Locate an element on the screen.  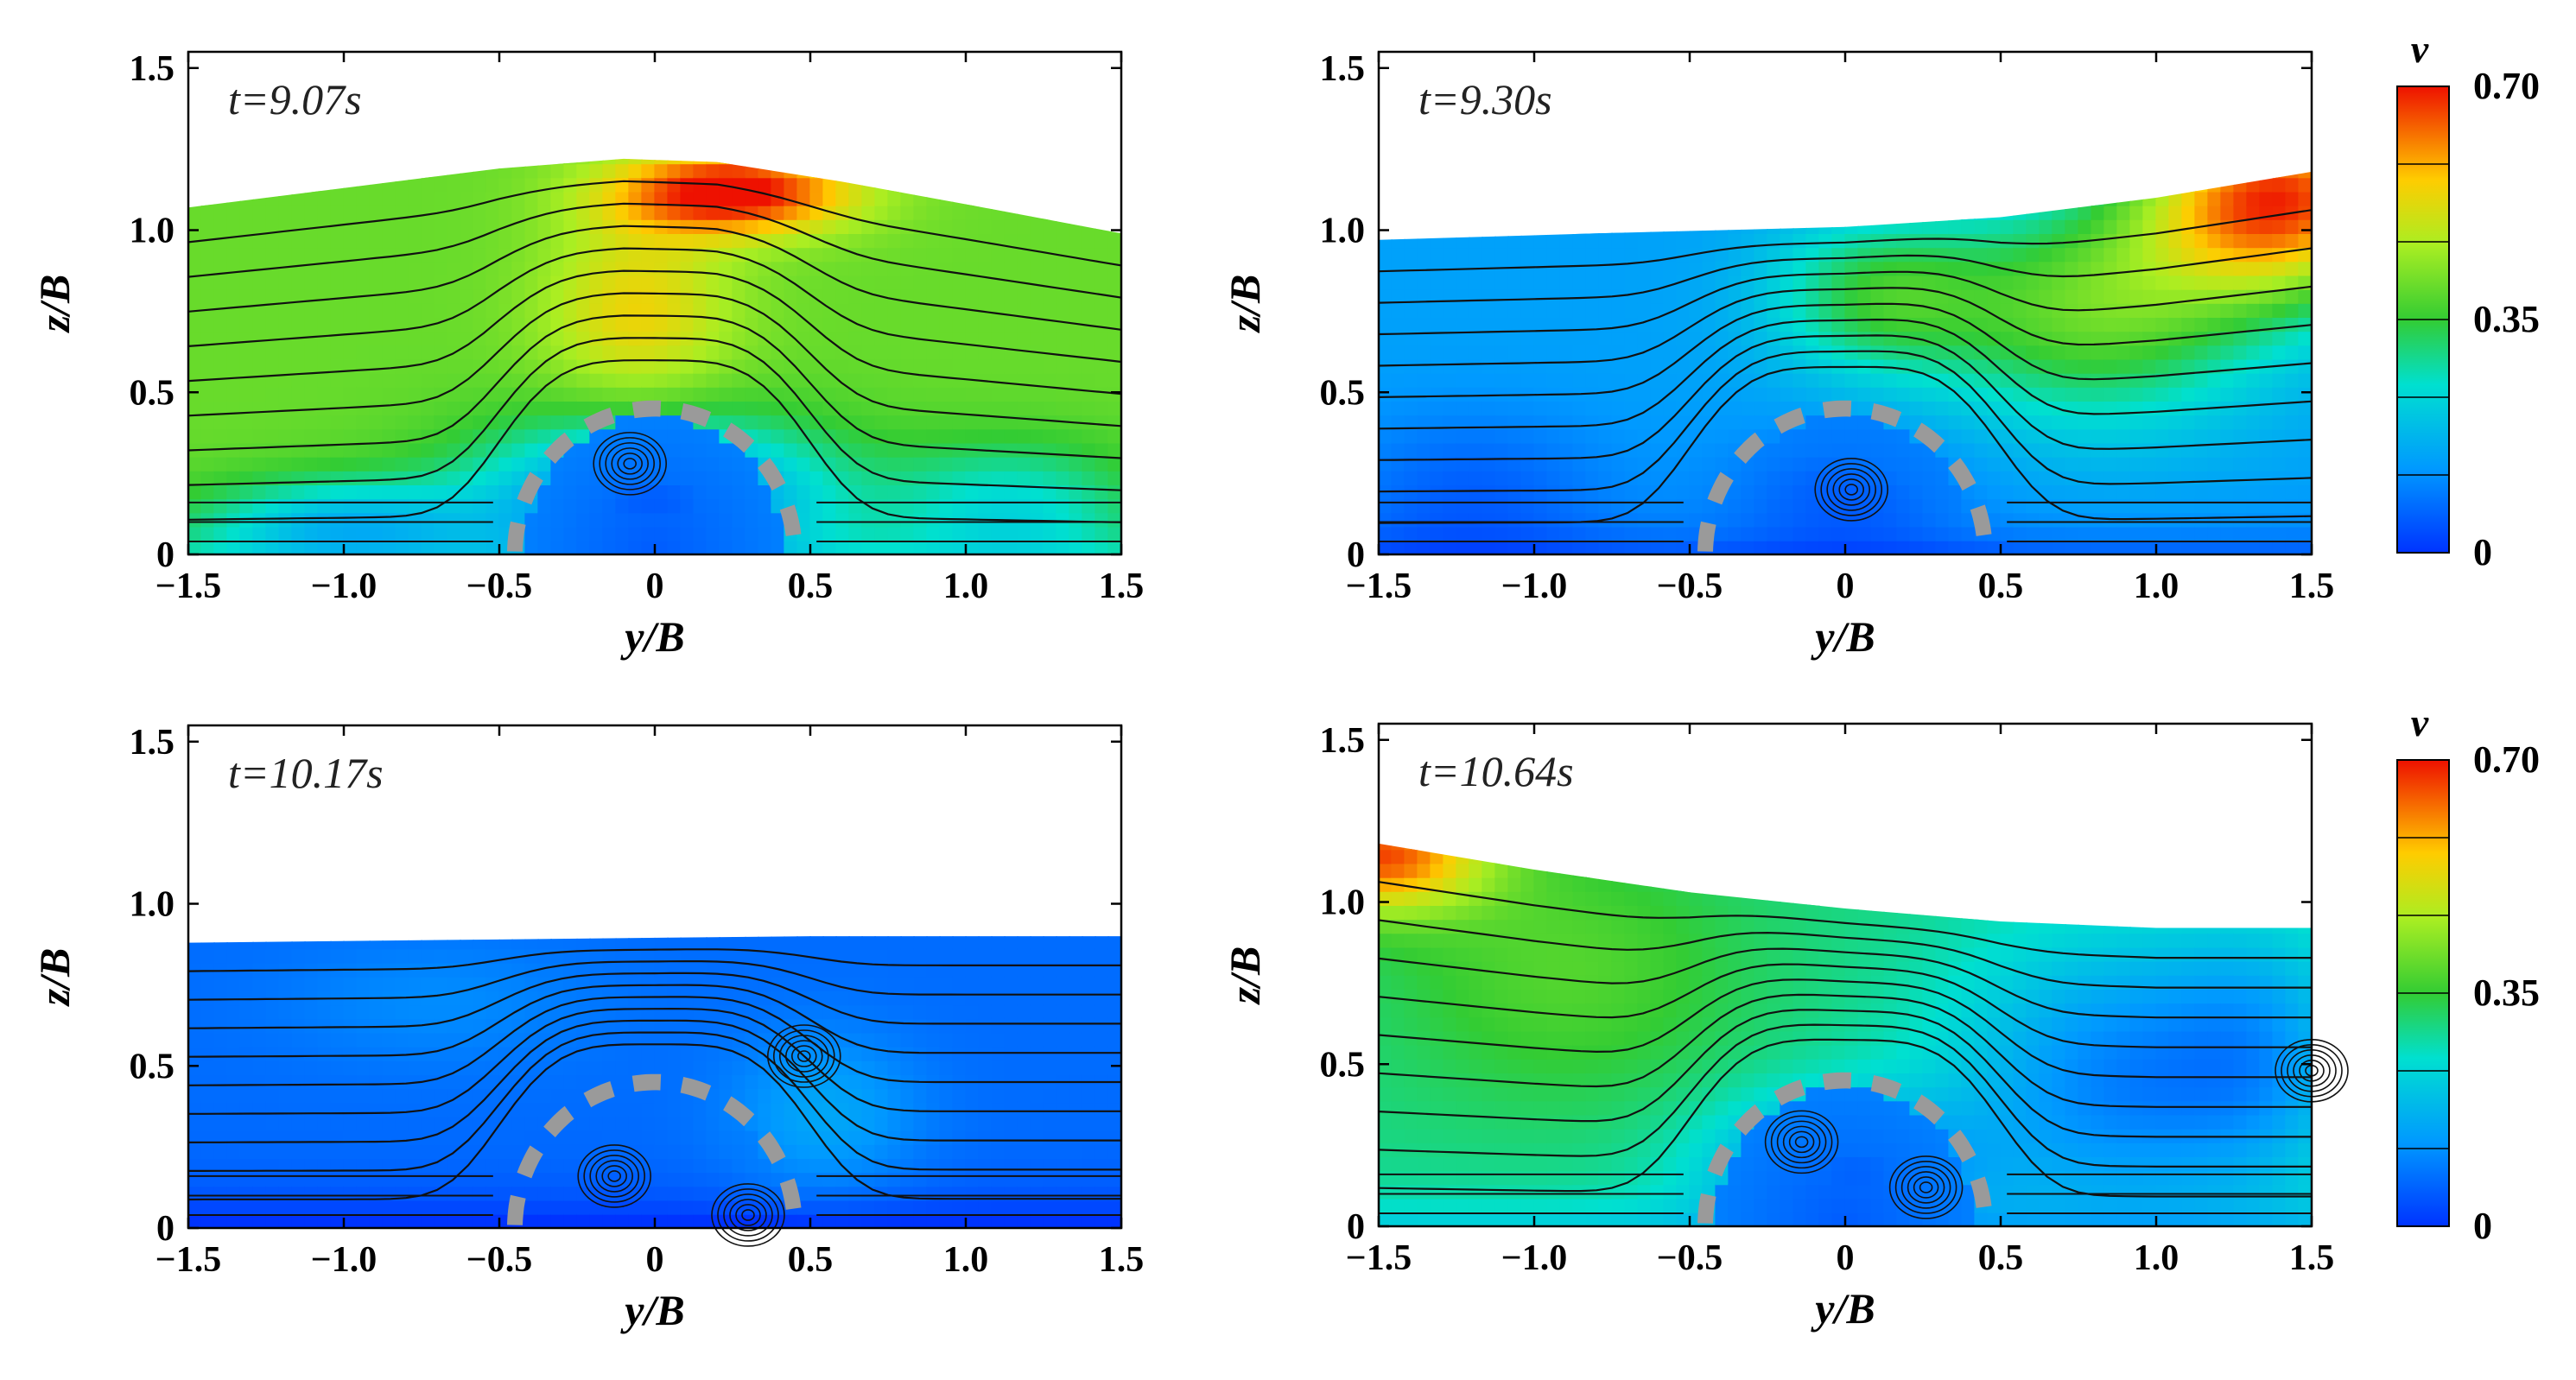
colorbar-1: 0.70 0.35 0 v is located at coordinates (2468, 300).